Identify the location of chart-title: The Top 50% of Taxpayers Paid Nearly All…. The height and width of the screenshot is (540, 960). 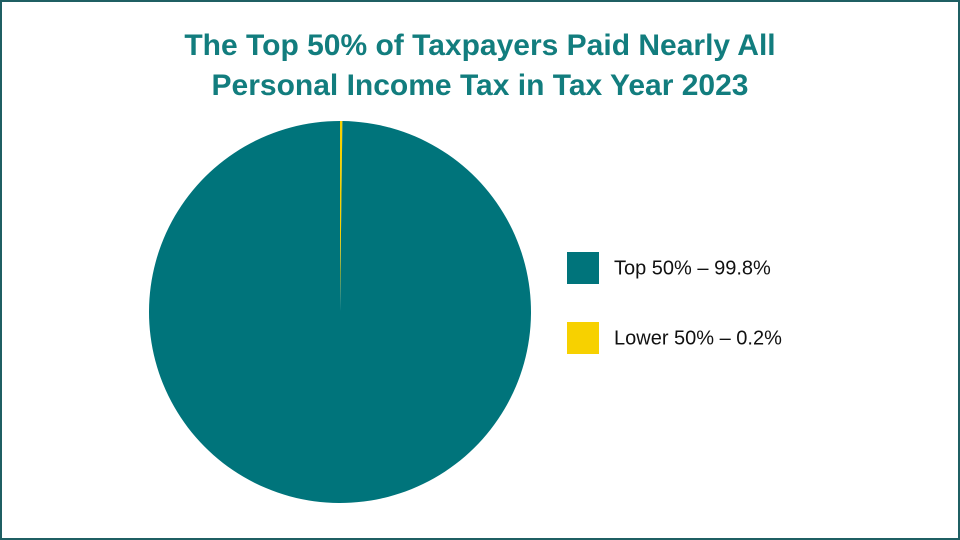
(480, 65).